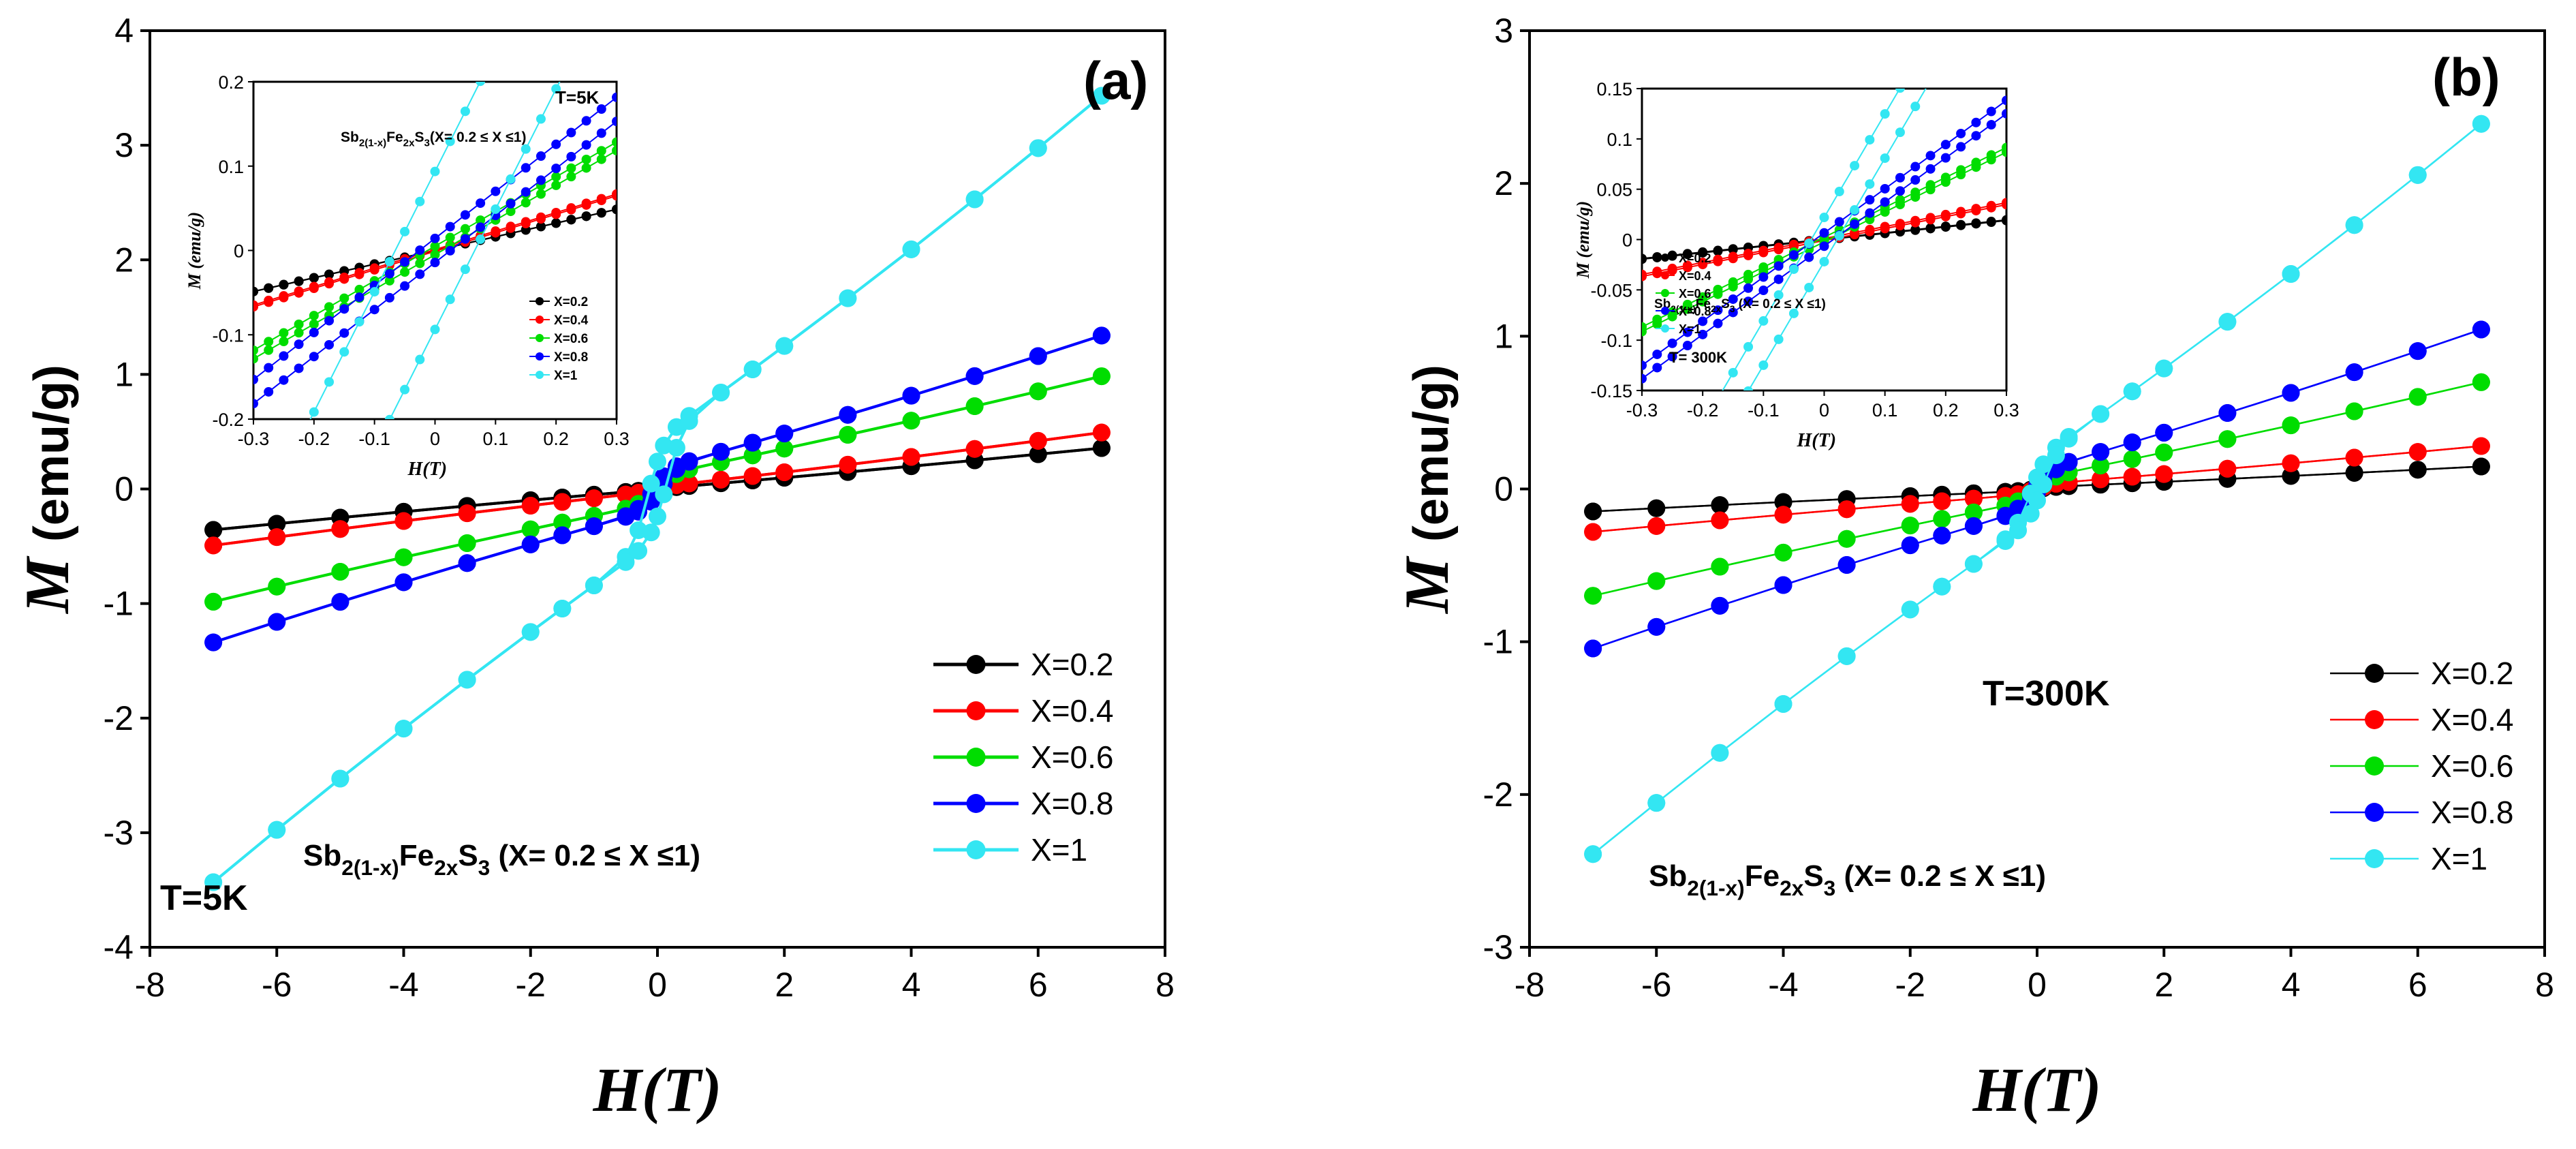  What do you see at coordinates (1627, 240) in the screenshot?
I see `inset-y-tick-label: 0` at bounding box center [1627, 240].